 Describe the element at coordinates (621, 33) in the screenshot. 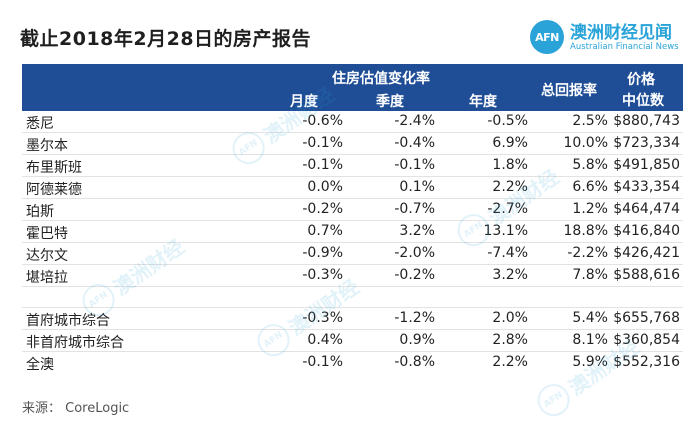

I see `logo-name-cn: 澳洲财经见闻` at that location.